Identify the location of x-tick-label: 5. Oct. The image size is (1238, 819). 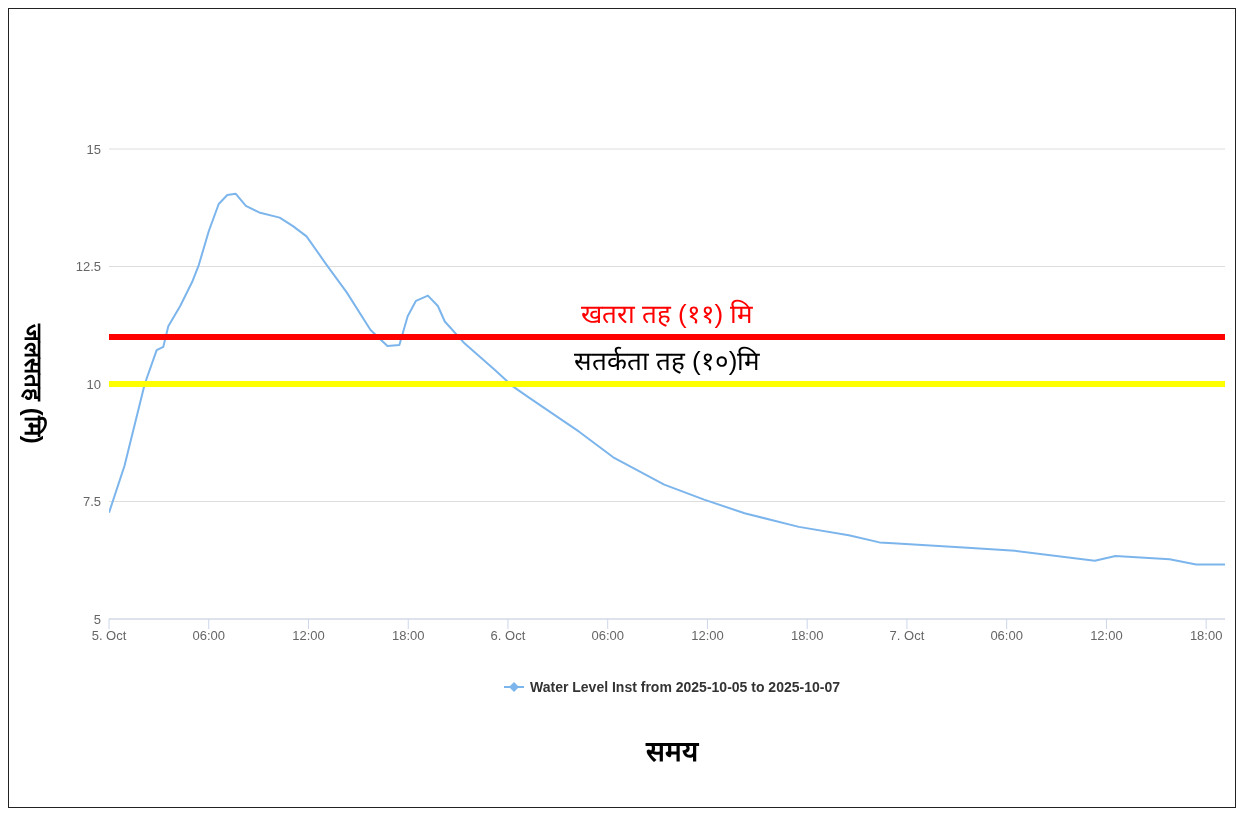
(109, 636).